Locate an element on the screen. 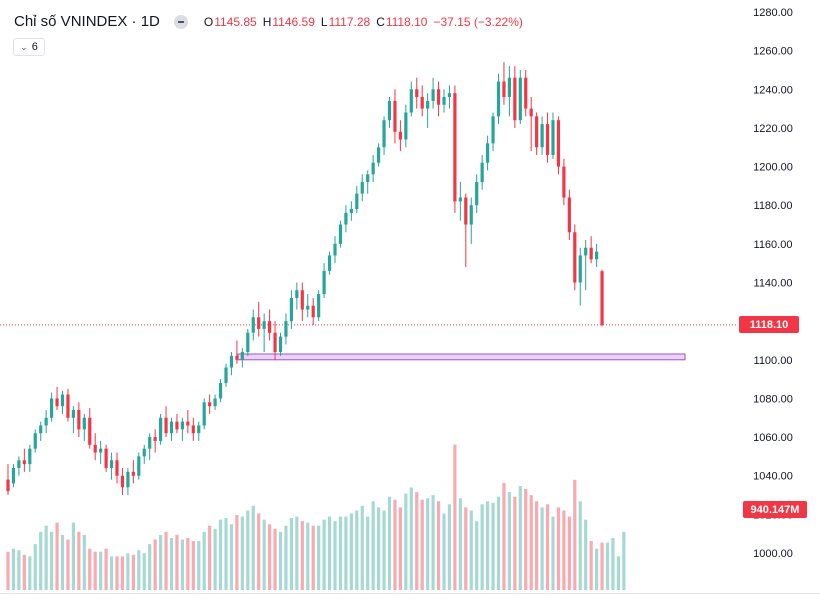 This screenshot has height=601, width=820. price-axis-tick-label: 1040.00 is located at coordinates (773, 477).